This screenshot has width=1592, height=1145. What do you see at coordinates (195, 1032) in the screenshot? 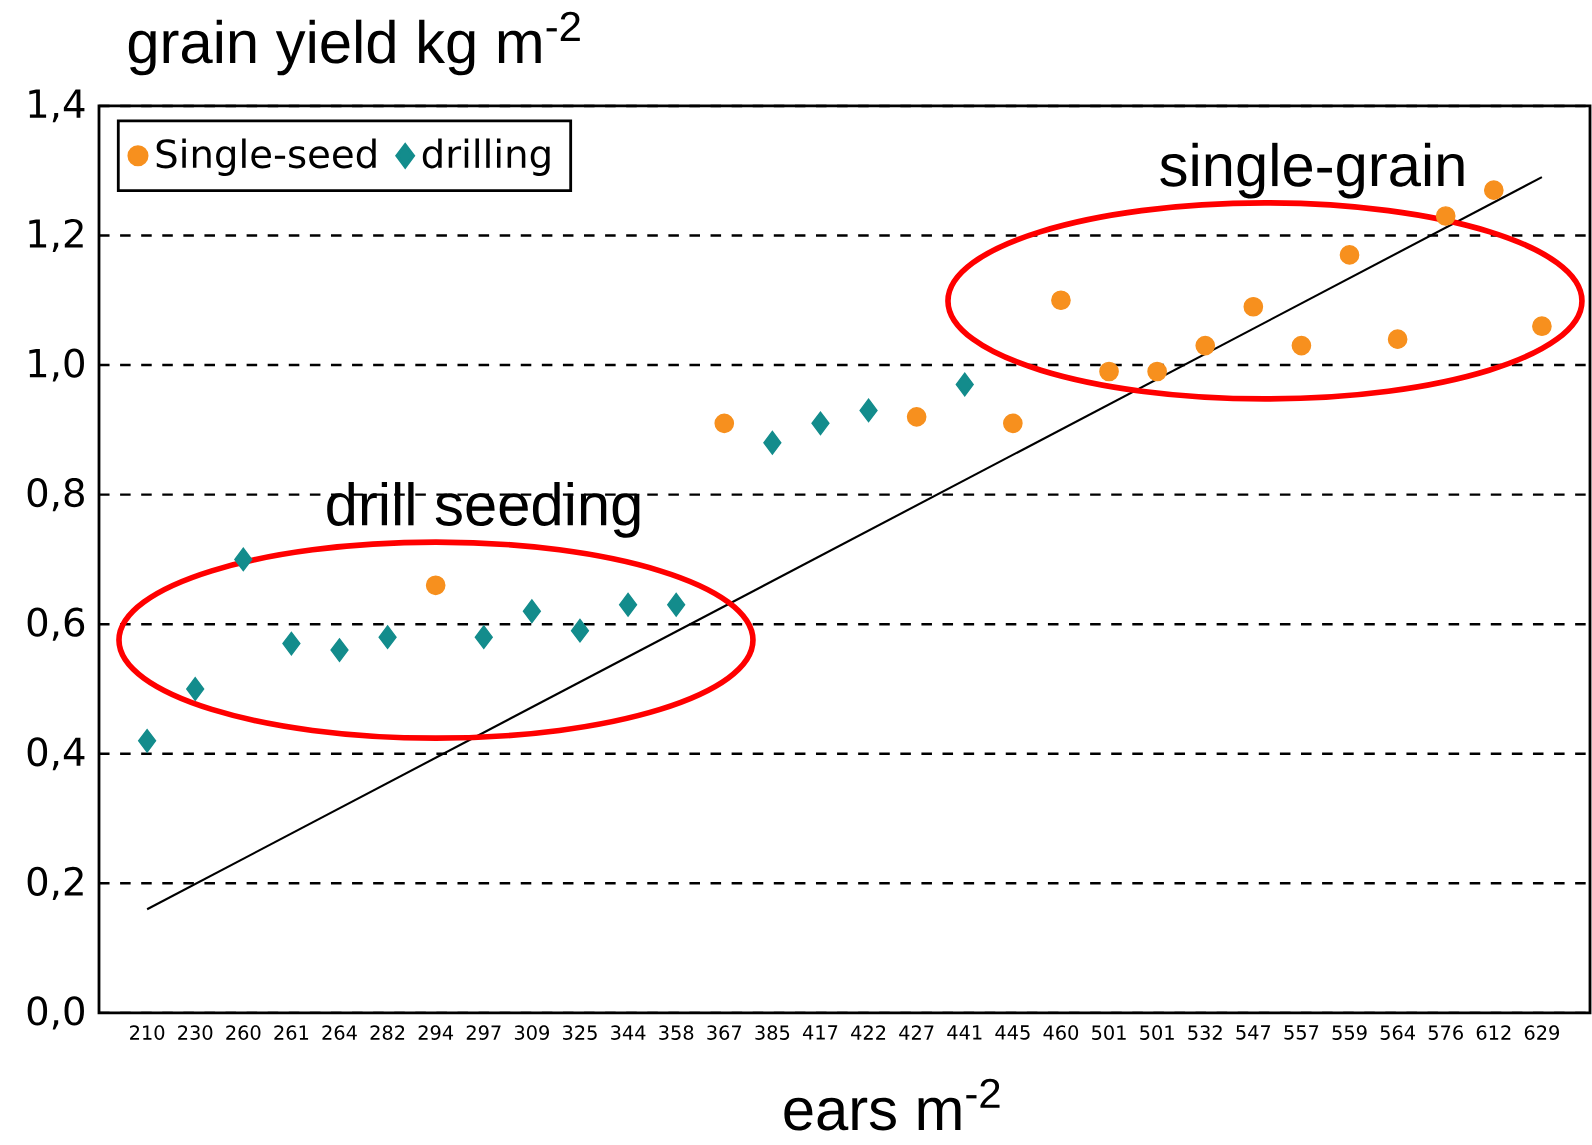
I see `x-tick-label: 230` at bounding box center [195, 1032].